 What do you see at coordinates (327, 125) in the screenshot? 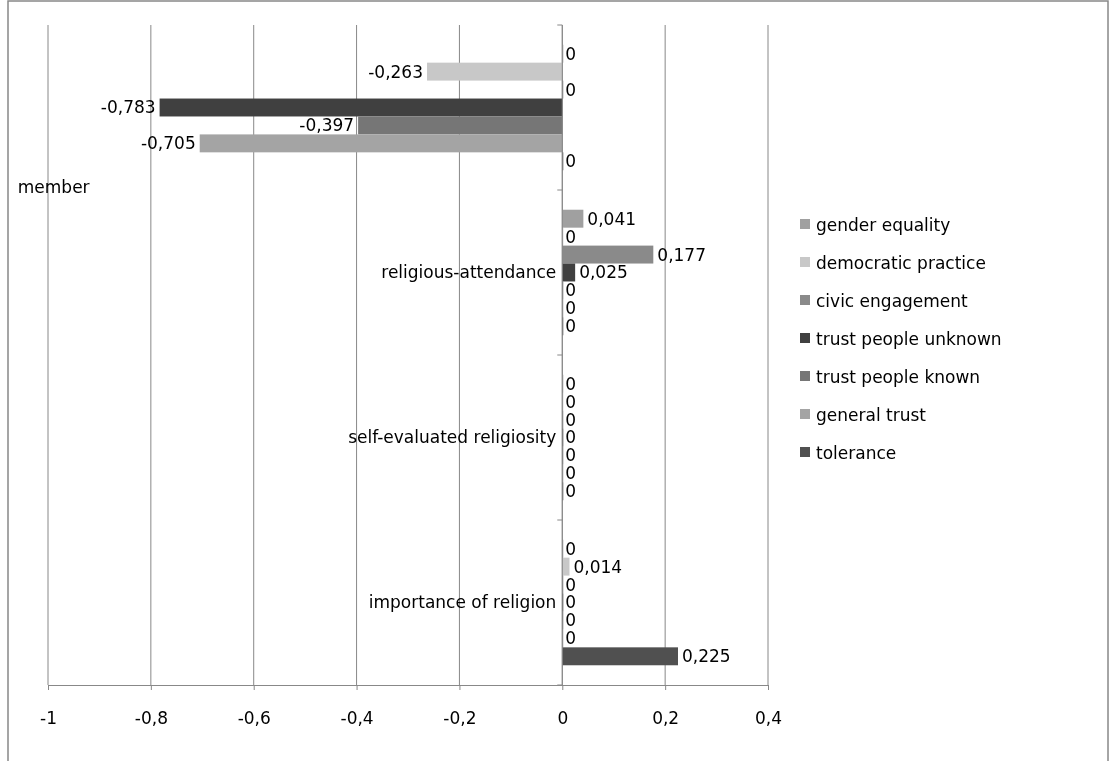
I see `data-label: -0,397` at bounding box center [327, 125].